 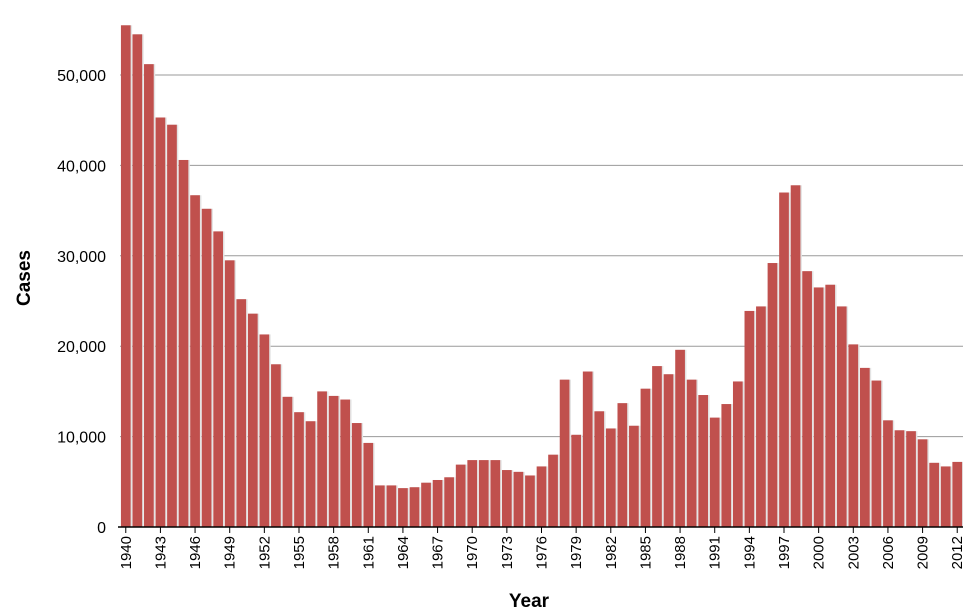 What do you see at coordinates (125, 276) in the screenshot?
I see `bar-1940` at bounding box center [125, 276].